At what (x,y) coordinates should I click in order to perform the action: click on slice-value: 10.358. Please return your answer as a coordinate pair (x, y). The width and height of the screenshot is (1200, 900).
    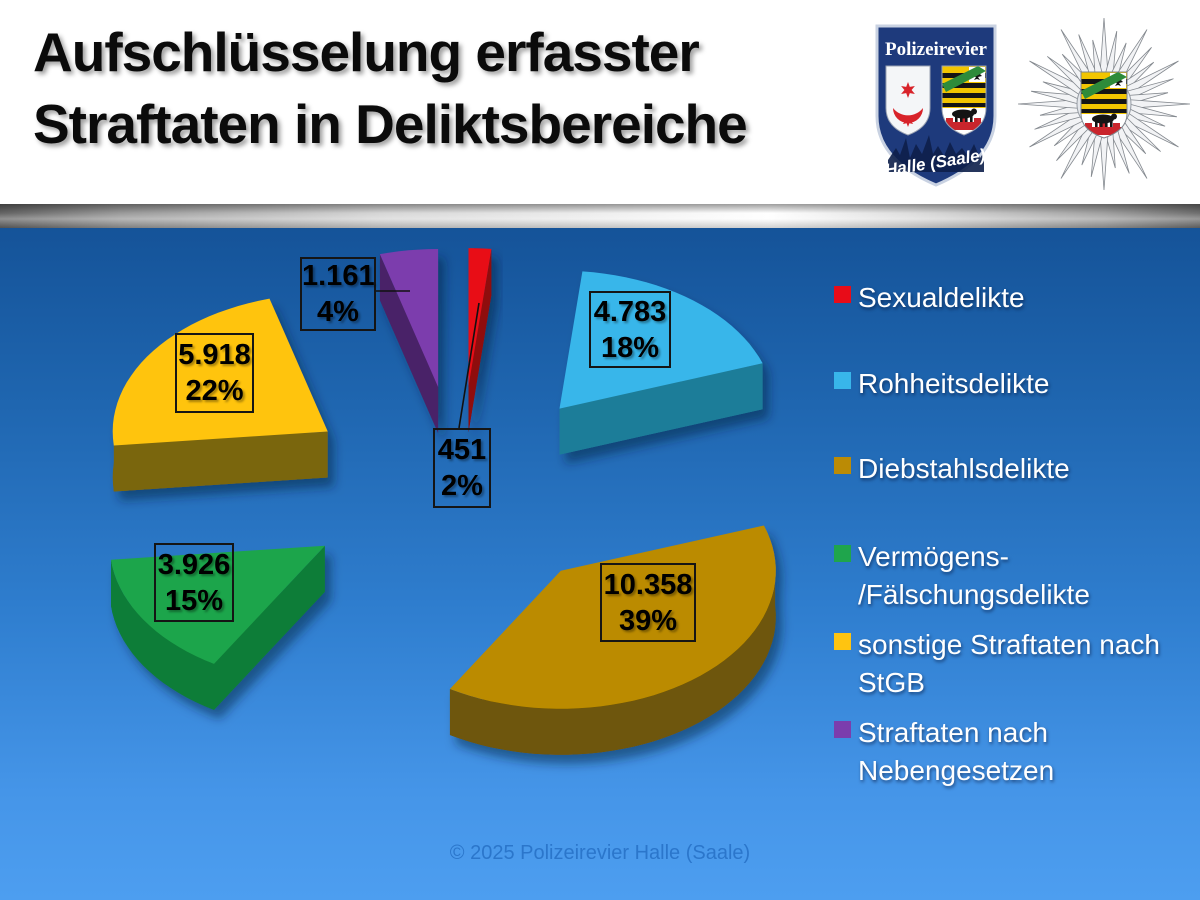
    Looking at the image, I should click on (648, 584).